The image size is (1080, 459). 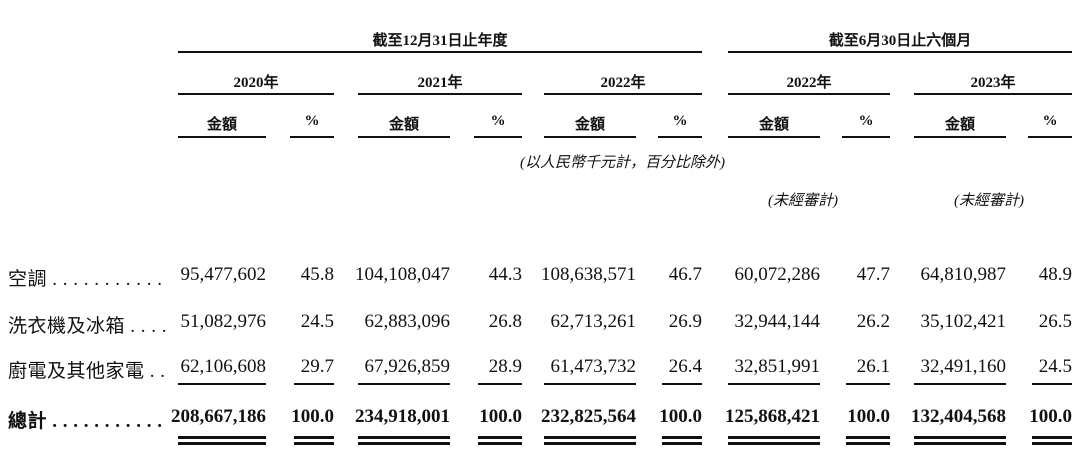 I want to click on year-2020: 2020年, so click(x=256, y=83).